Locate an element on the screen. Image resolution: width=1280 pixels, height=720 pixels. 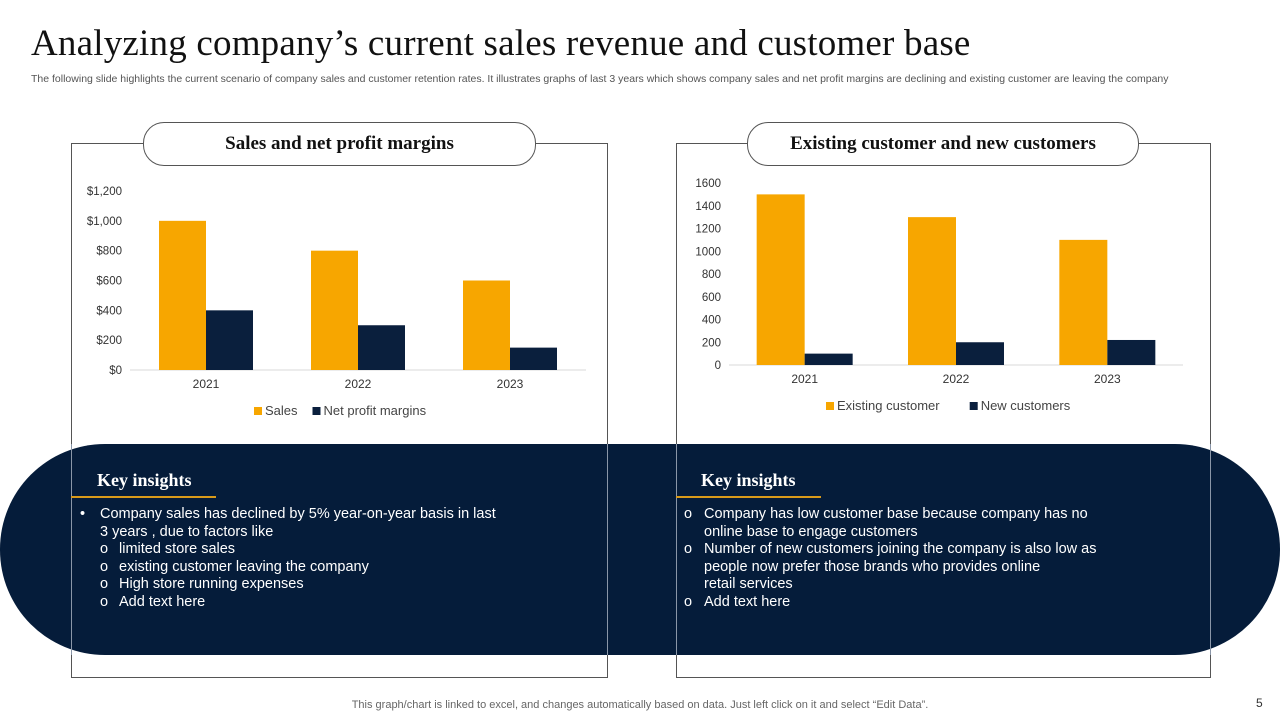
bar-net-profit-margins-2022 is located at coordinates (381, 347).